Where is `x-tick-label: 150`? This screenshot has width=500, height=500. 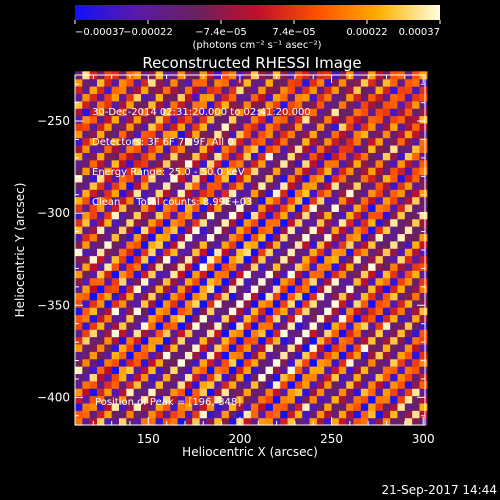 x-tick-label: 150 is located at coordinates (148, 439).